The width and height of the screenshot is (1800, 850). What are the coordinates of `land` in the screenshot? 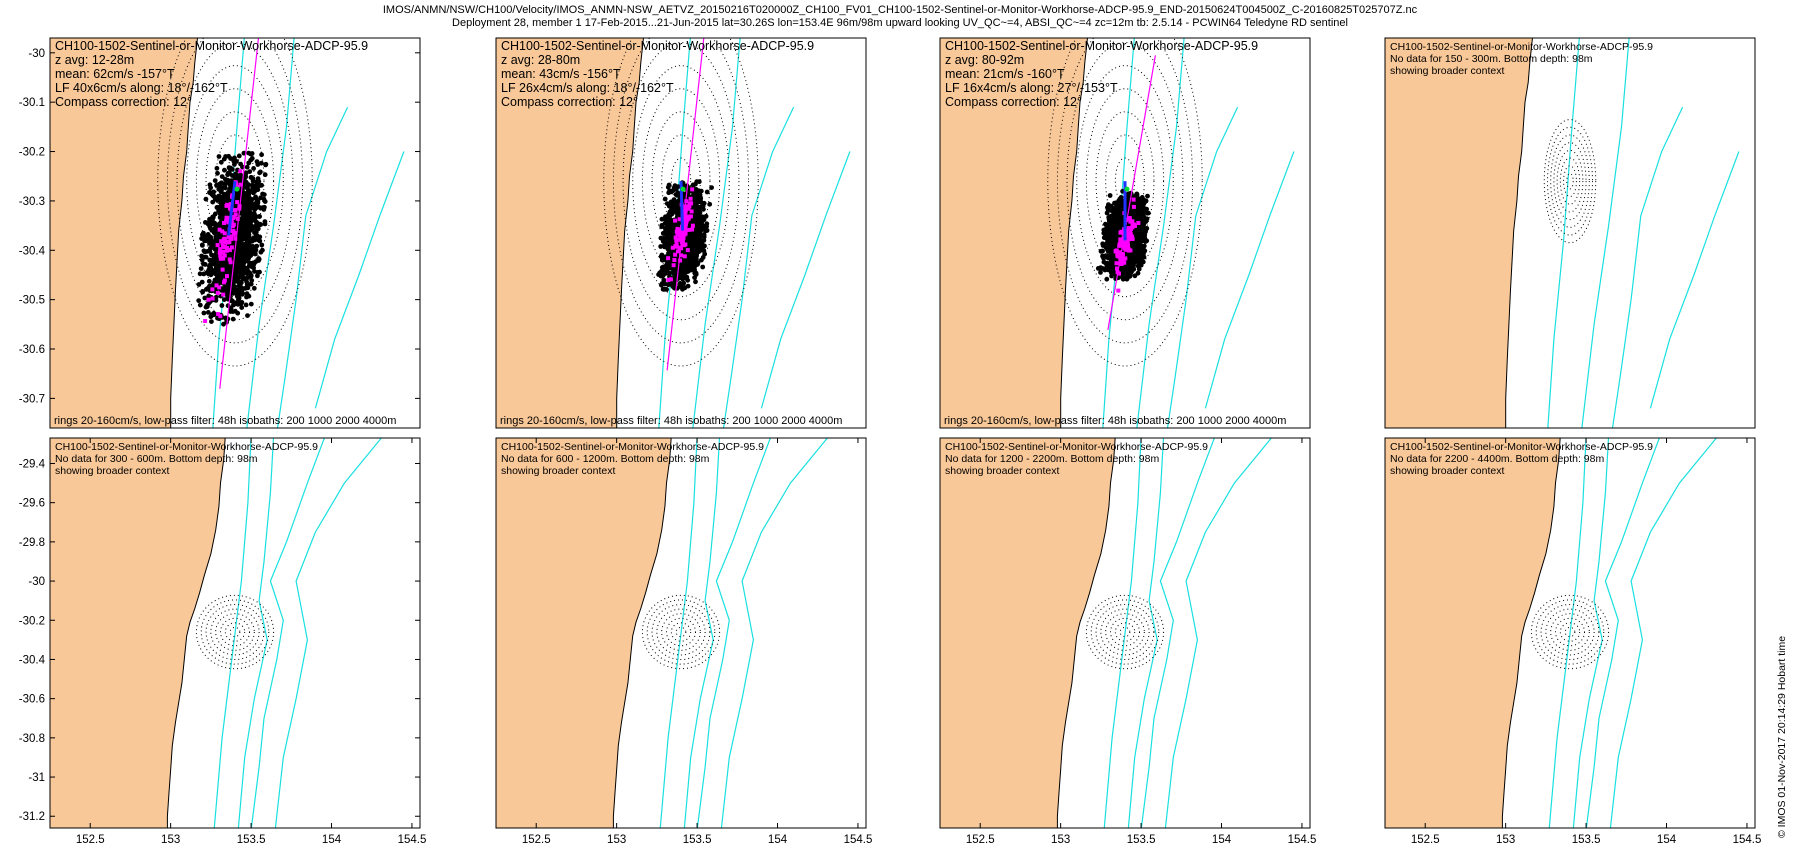 It's located at (124, 233).